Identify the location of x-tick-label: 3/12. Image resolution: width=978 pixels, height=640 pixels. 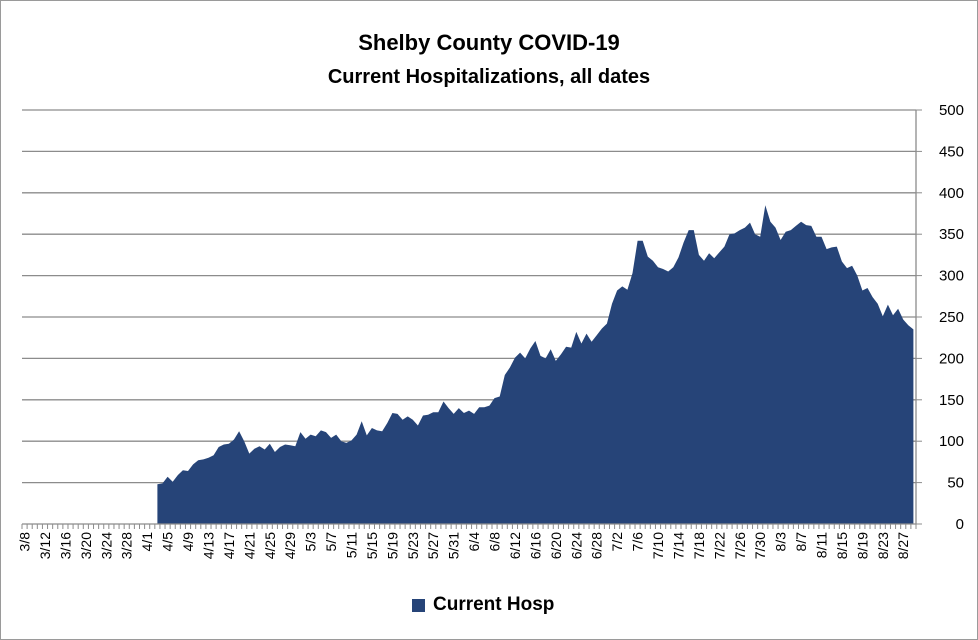
(45, 545).